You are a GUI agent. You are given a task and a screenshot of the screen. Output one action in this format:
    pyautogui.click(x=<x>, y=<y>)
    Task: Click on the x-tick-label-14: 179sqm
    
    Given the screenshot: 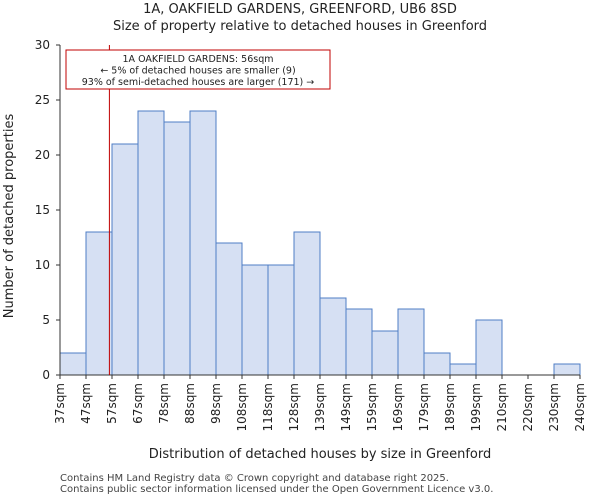 What is the action you would take?
    pyautogui.click(x=424, y=407)
    